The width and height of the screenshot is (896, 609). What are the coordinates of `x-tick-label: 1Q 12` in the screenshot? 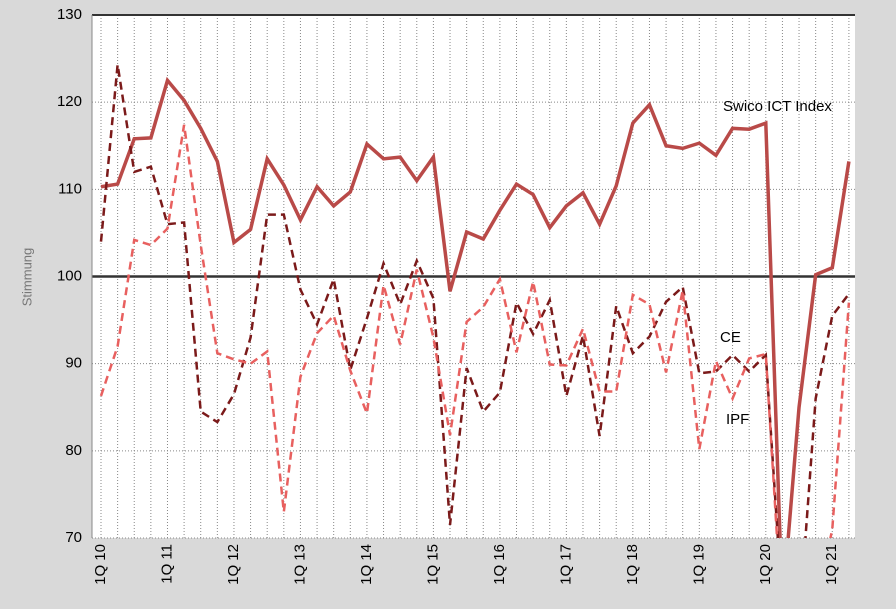 It's located at (233, 564).